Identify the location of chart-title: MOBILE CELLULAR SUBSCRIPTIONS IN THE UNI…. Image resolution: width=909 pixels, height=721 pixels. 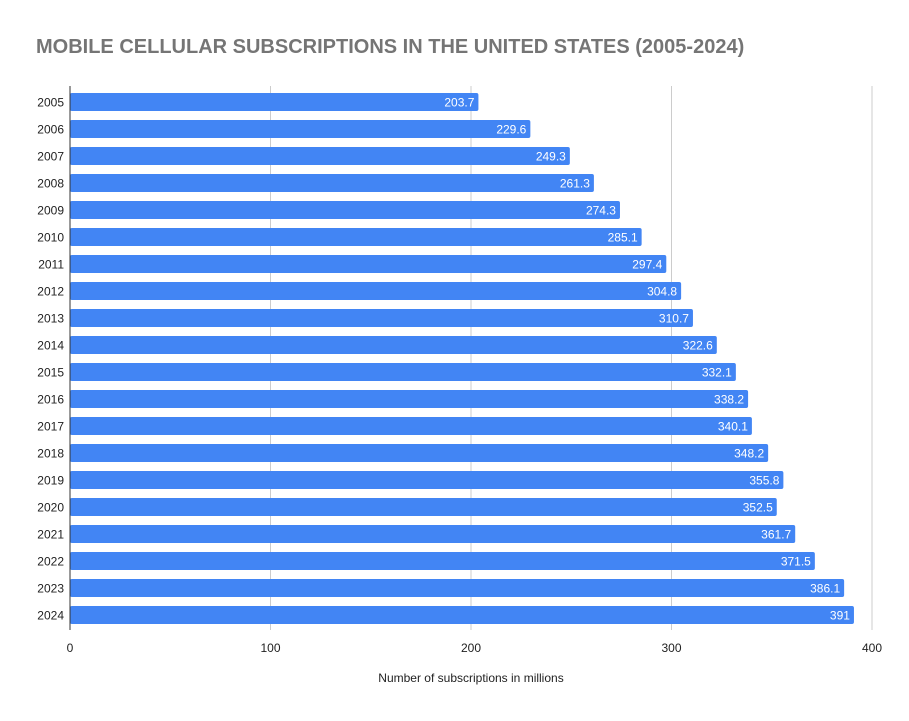
(390, 47).